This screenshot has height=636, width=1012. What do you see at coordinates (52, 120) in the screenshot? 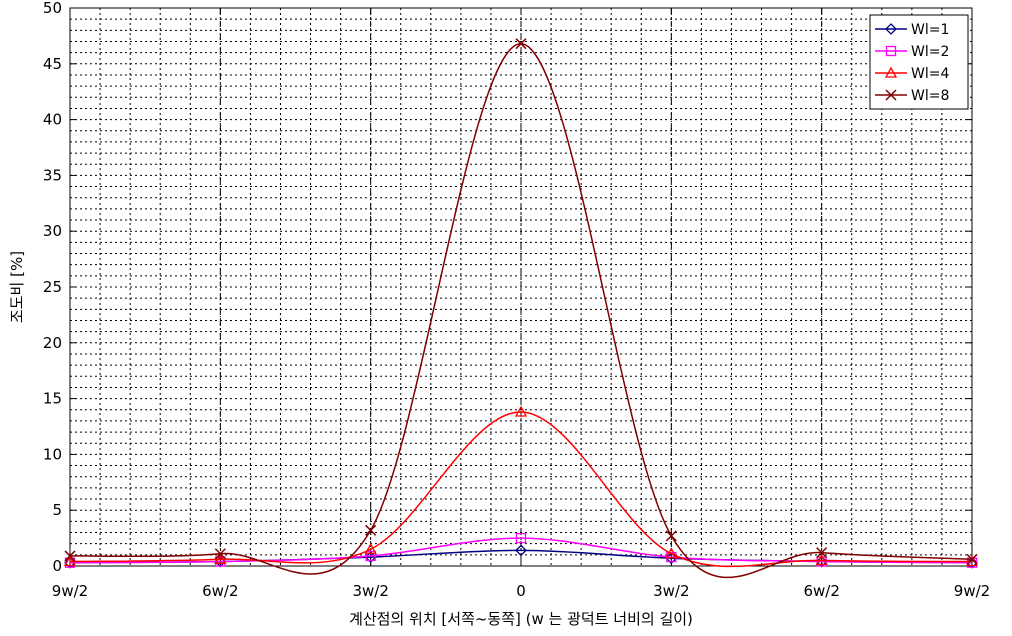
I see `y-tick-label: 40` at bounding box center [52, 120].